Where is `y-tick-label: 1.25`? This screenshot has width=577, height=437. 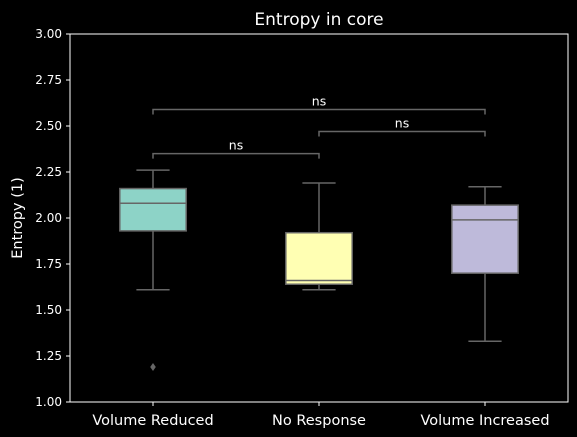 y-tick-label: 1.25 is located at coordinates (48, 356).